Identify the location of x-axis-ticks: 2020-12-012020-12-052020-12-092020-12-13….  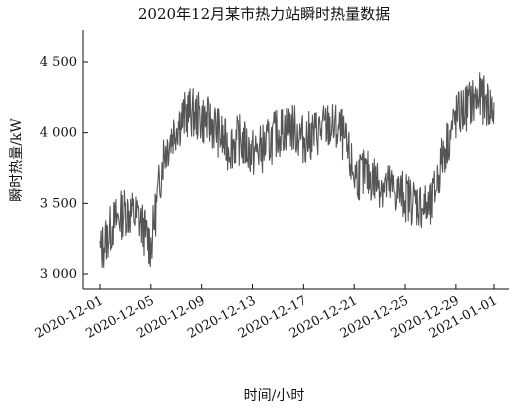
(266, 313).